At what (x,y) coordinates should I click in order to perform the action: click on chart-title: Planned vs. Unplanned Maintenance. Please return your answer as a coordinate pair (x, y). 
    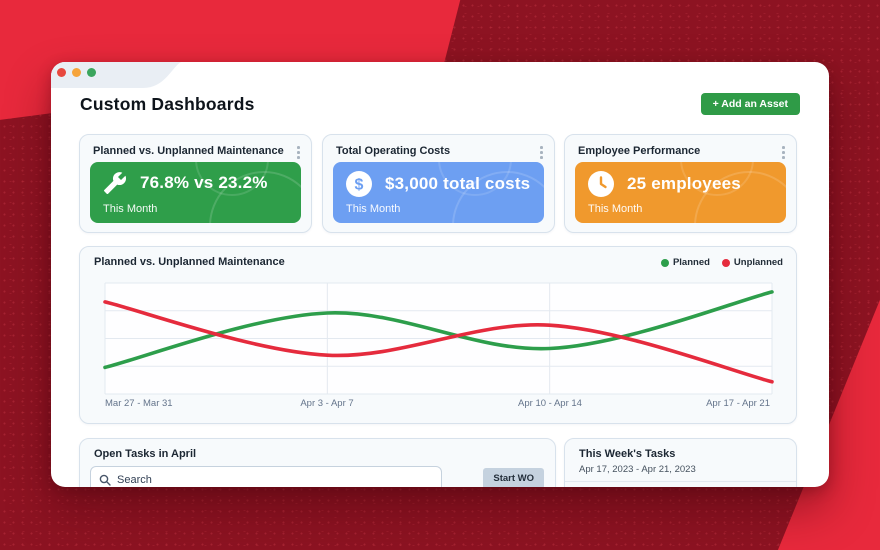
    Looking at the image, I should click on (189, 262).